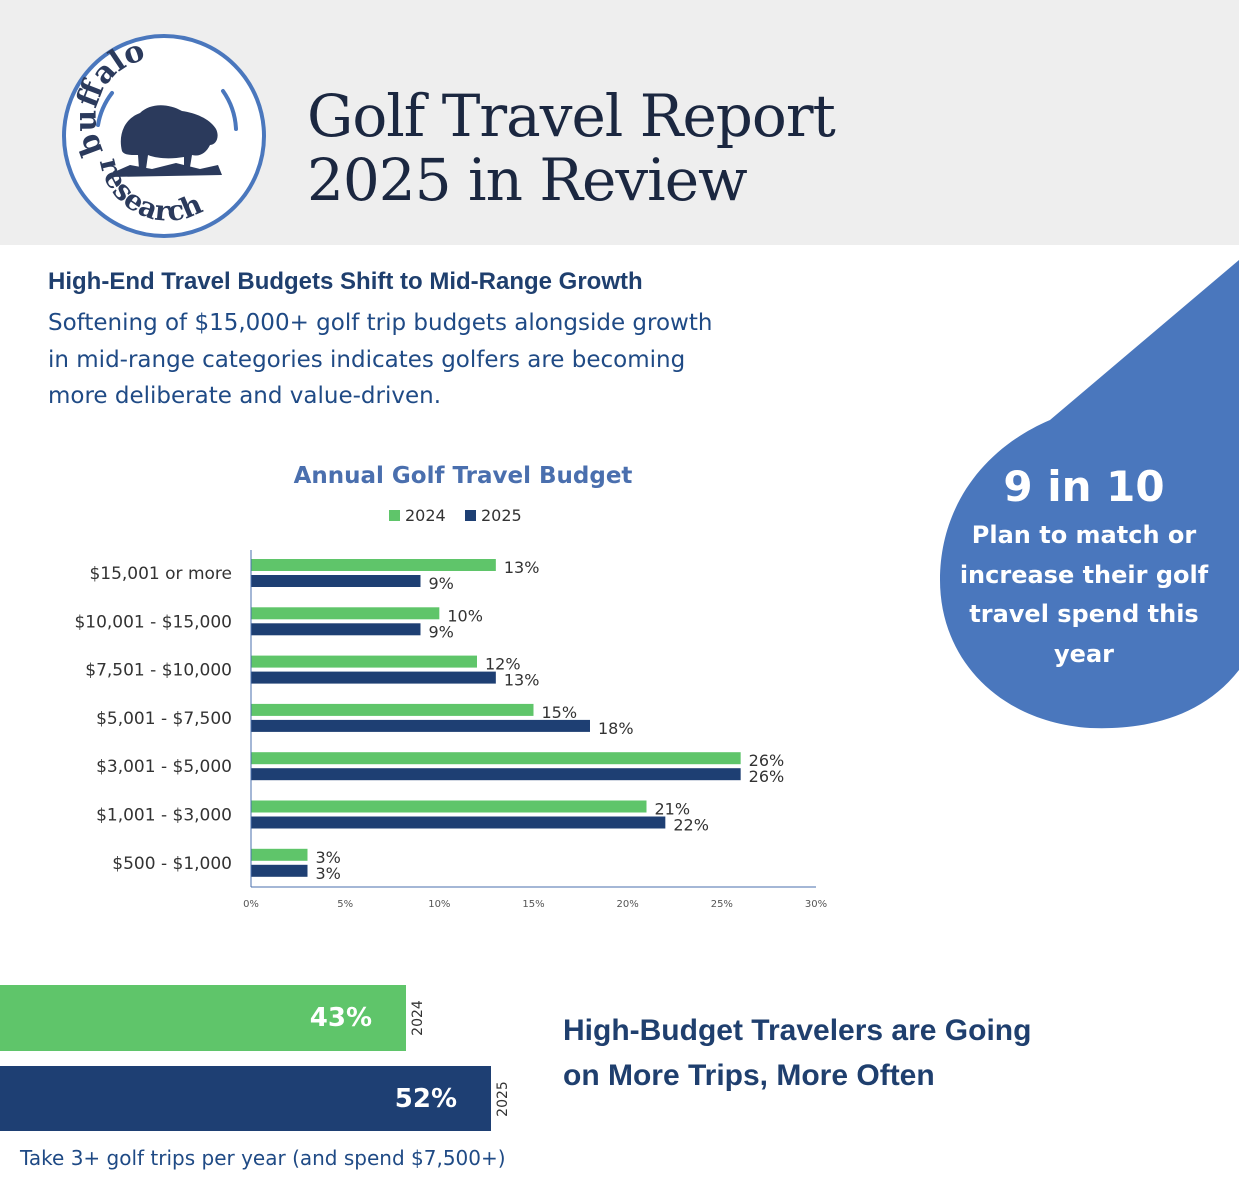 This screenshot has height=1193, width=1239. I want to click on category-label: $15,001 or more, so click(160, 574).